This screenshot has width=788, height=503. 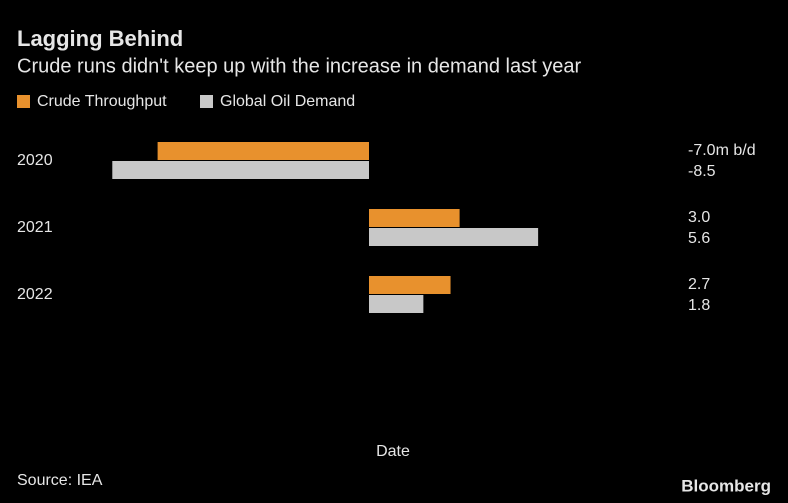 What do you see at coordinates (35, 294) in the screenshot?
I see `y-tick-label: 2022` at bounding box center [35, 294].